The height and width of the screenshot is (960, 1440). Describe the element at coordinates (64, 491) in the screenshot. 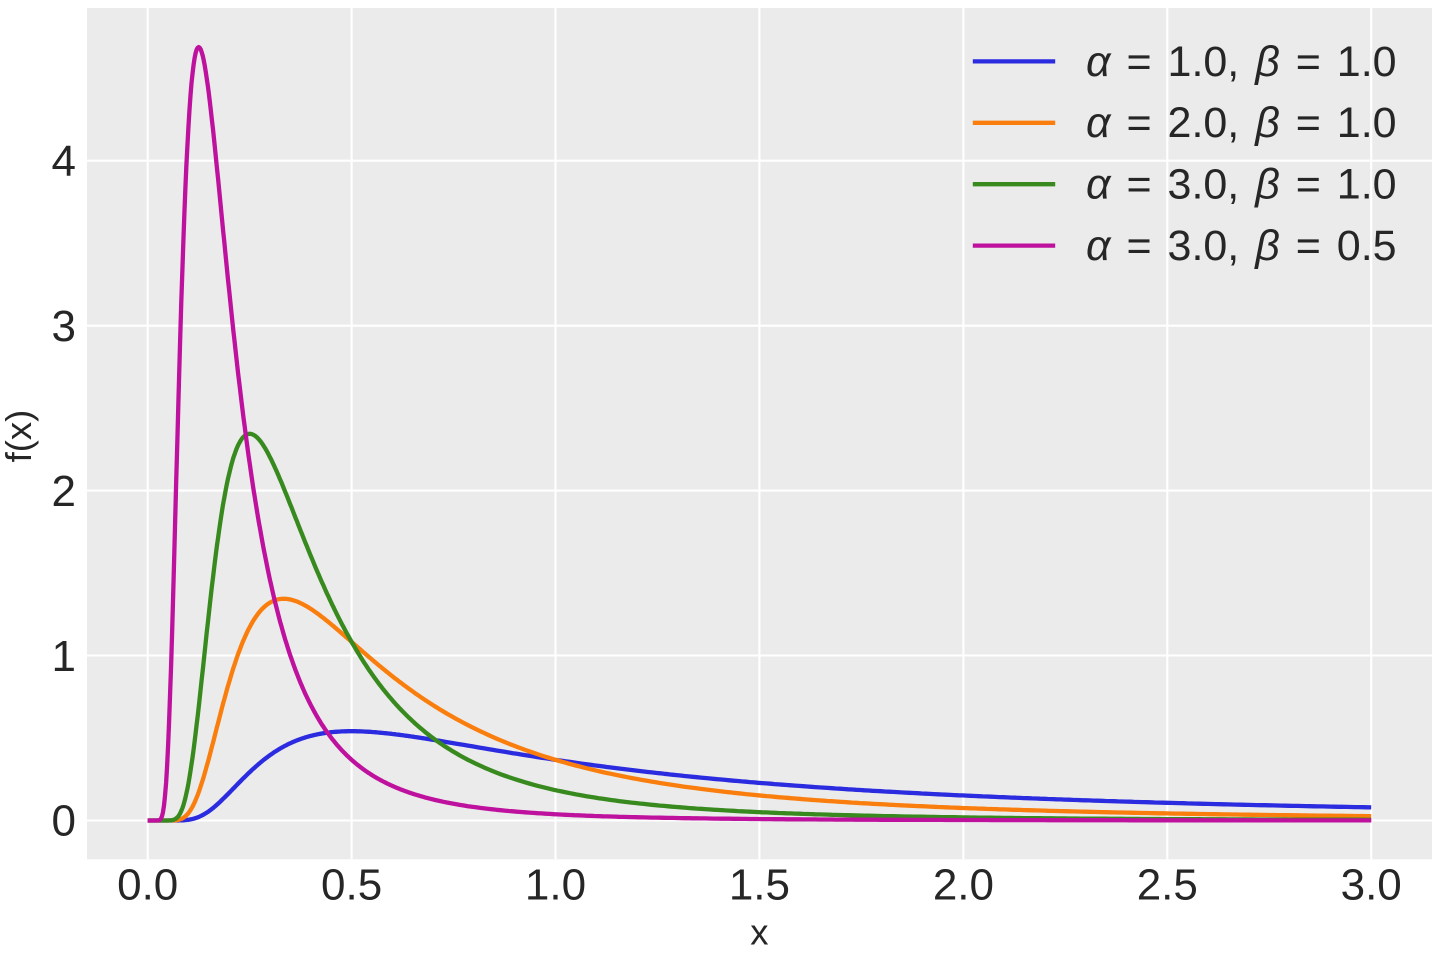

I see `svg-text: 2` at that location.